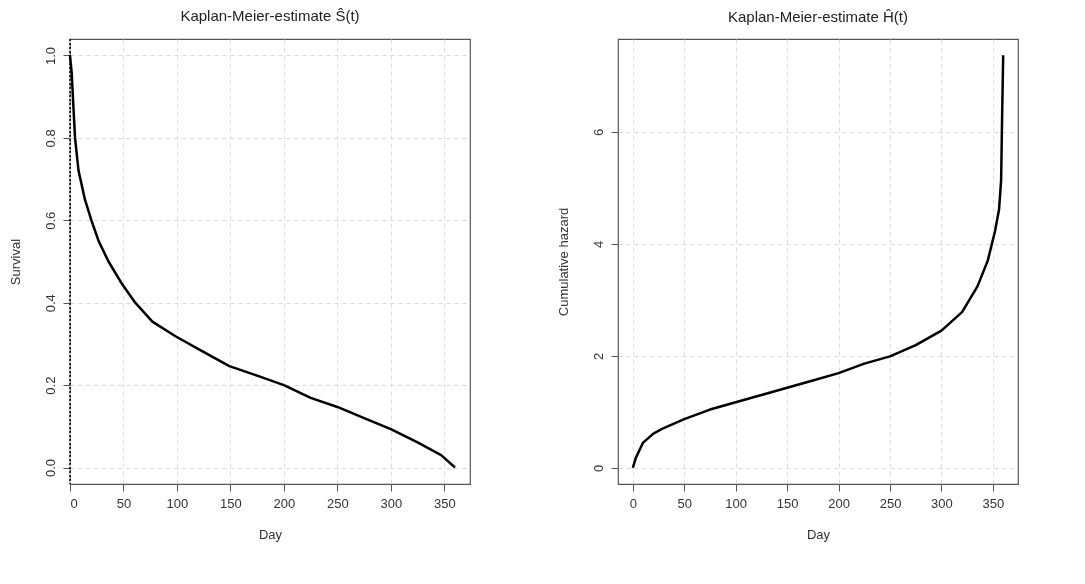 The image size is (1085, 584). What do you see at coordinates (50, 468) in the screenshot?
I see `y-tick-label: 0.0` at bounding box center [50, 468].